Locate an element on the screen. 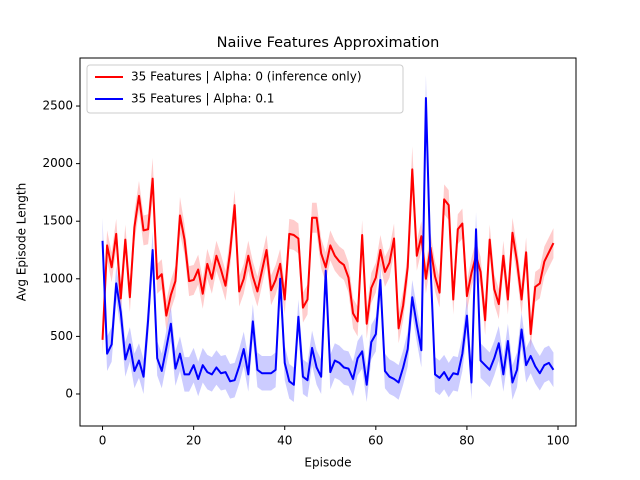 The image size is (640, 480). y-tick-label: 2000 is located at coordinates (57, 163).